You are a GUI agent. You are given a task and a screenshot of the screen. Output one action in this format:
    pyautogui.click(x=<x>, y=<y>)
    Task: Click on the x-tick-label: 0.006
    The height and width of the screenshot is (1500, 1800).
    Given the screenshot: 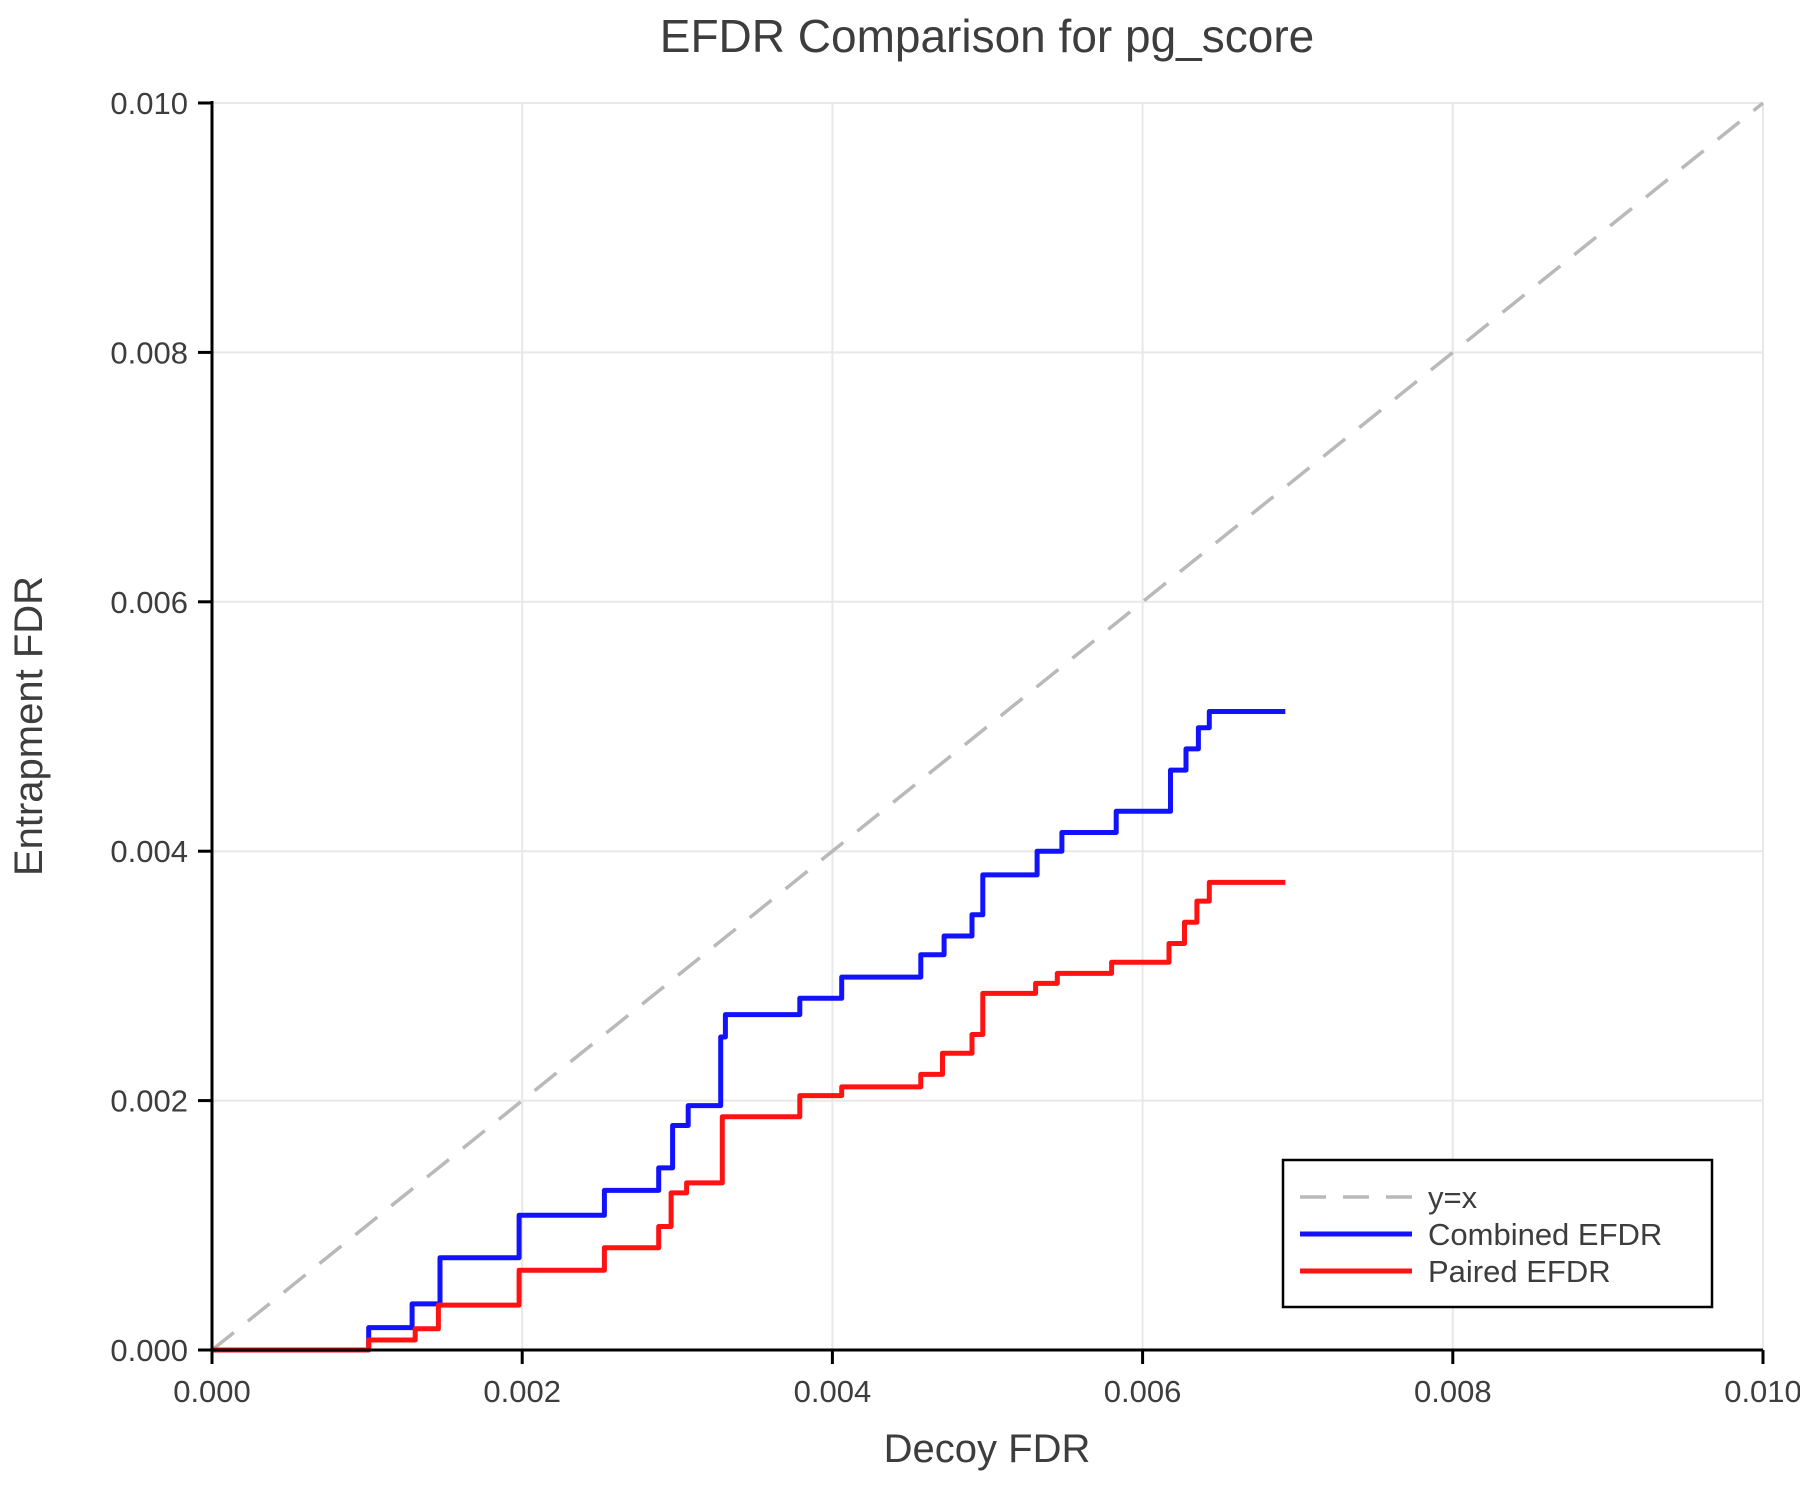 What is the action you would take?
    pyautogui.click(x=1143, y=1391)
    